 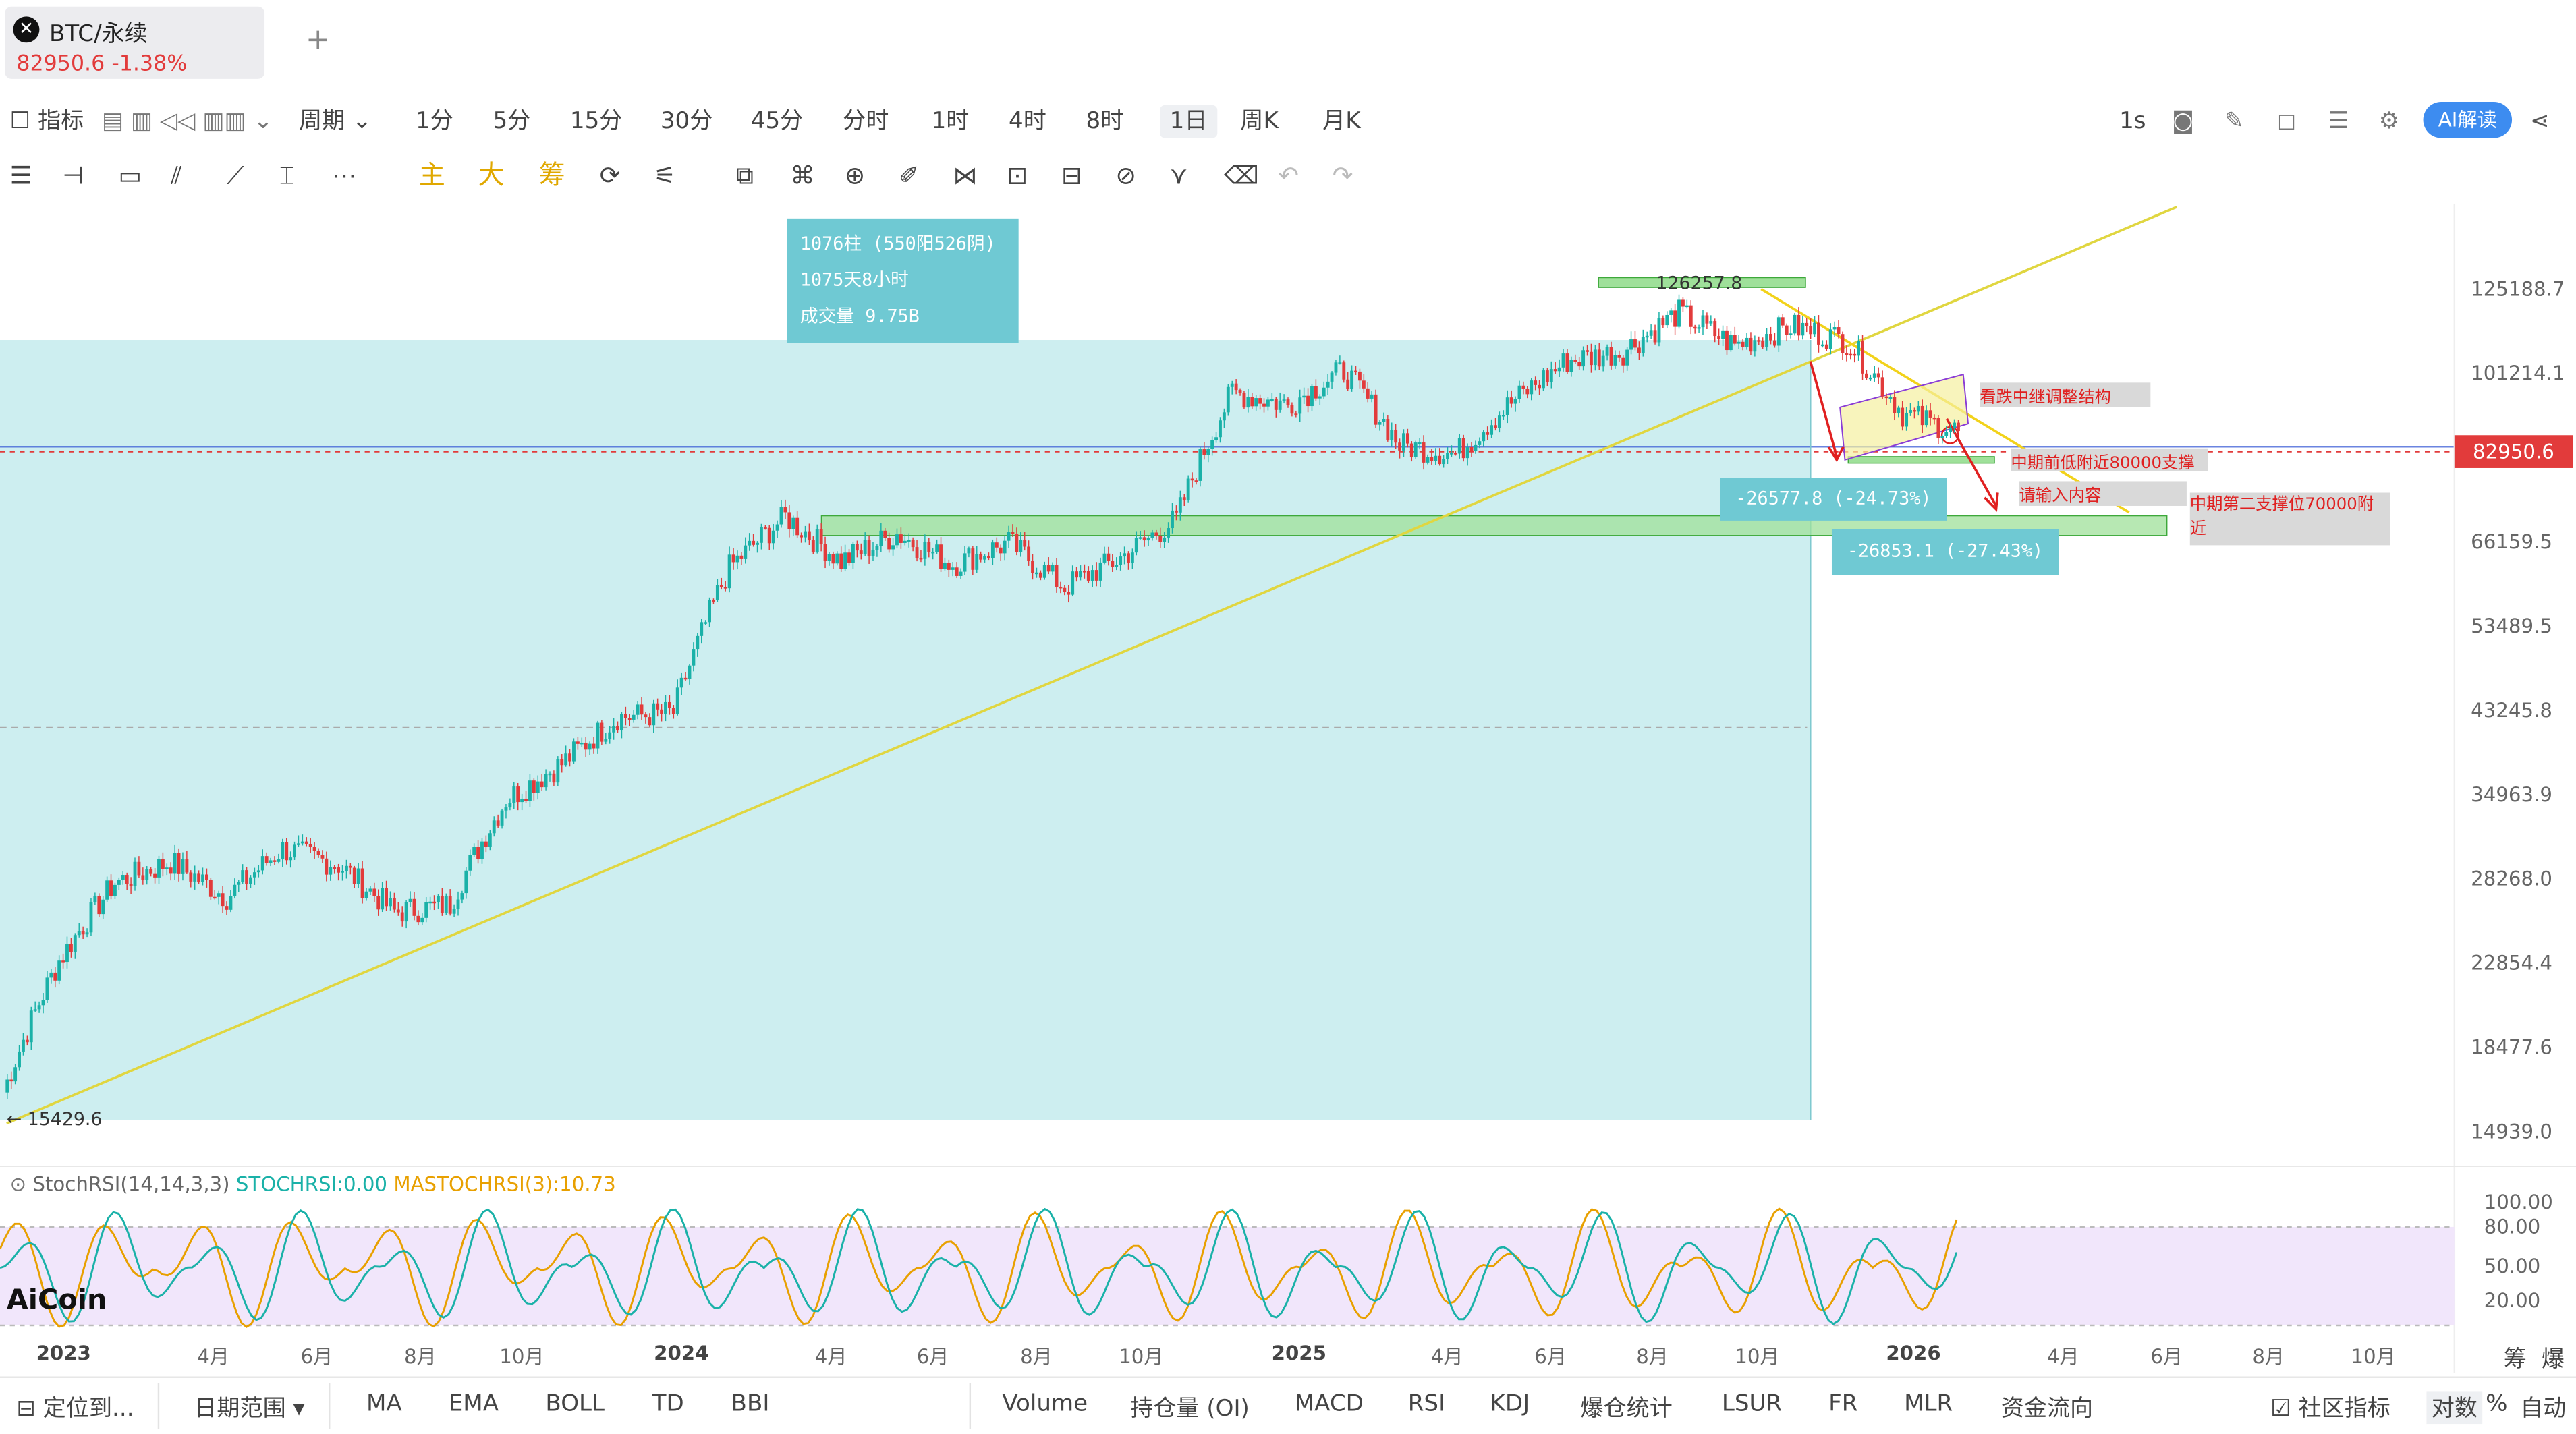 I want to click on camera-icon: ◙, so click(x=2183, y=122).